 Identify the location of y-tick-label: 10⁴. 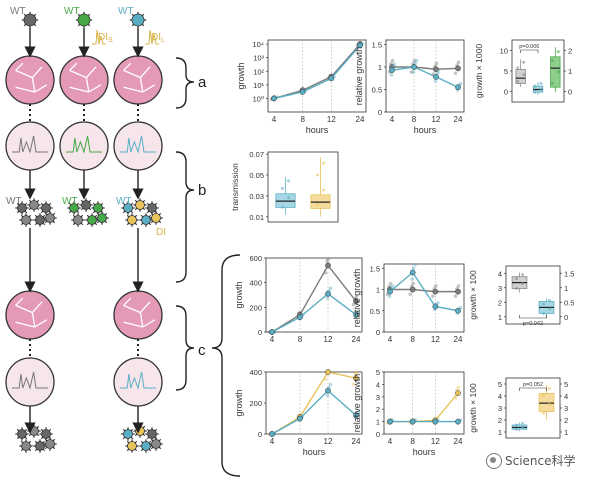
(258, 44).